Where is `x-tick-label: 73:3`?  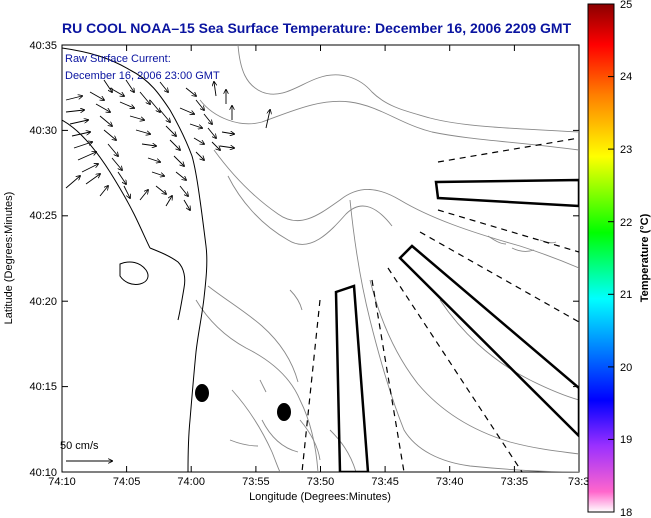 x-tick-label: 73:3 is located at coordinates (578, 482).